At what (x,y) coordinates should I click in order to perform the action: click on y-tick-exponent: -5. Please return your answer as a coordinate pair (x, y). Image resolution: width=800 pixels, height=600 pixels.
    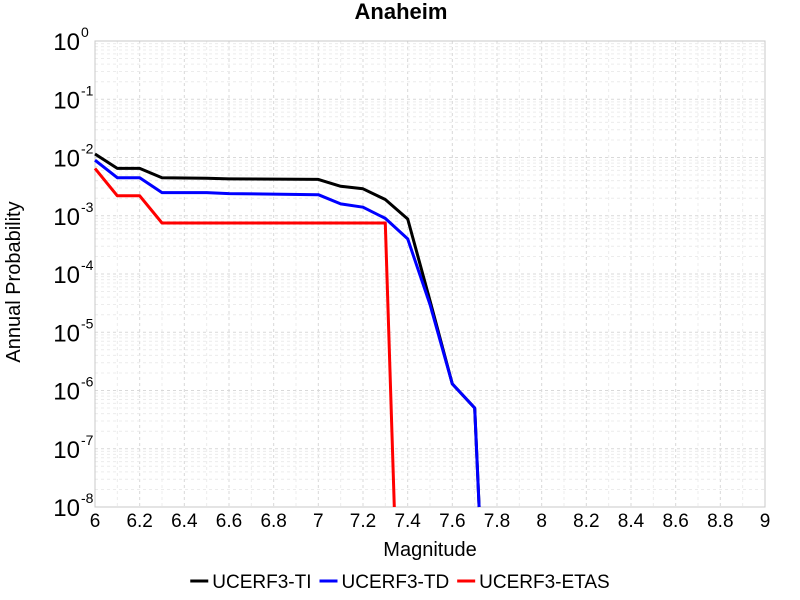
    Looking at the image, I should click on (87, 323).